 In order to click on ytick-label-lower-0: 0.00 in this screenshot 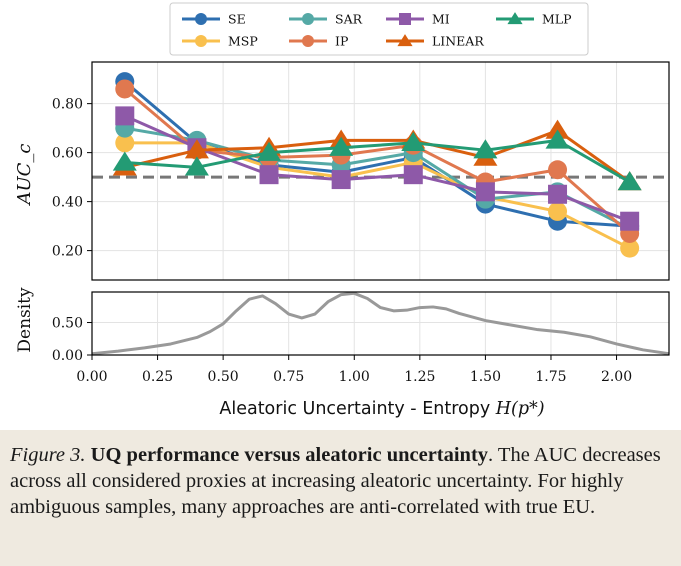, I will do `click(67, 356)`.